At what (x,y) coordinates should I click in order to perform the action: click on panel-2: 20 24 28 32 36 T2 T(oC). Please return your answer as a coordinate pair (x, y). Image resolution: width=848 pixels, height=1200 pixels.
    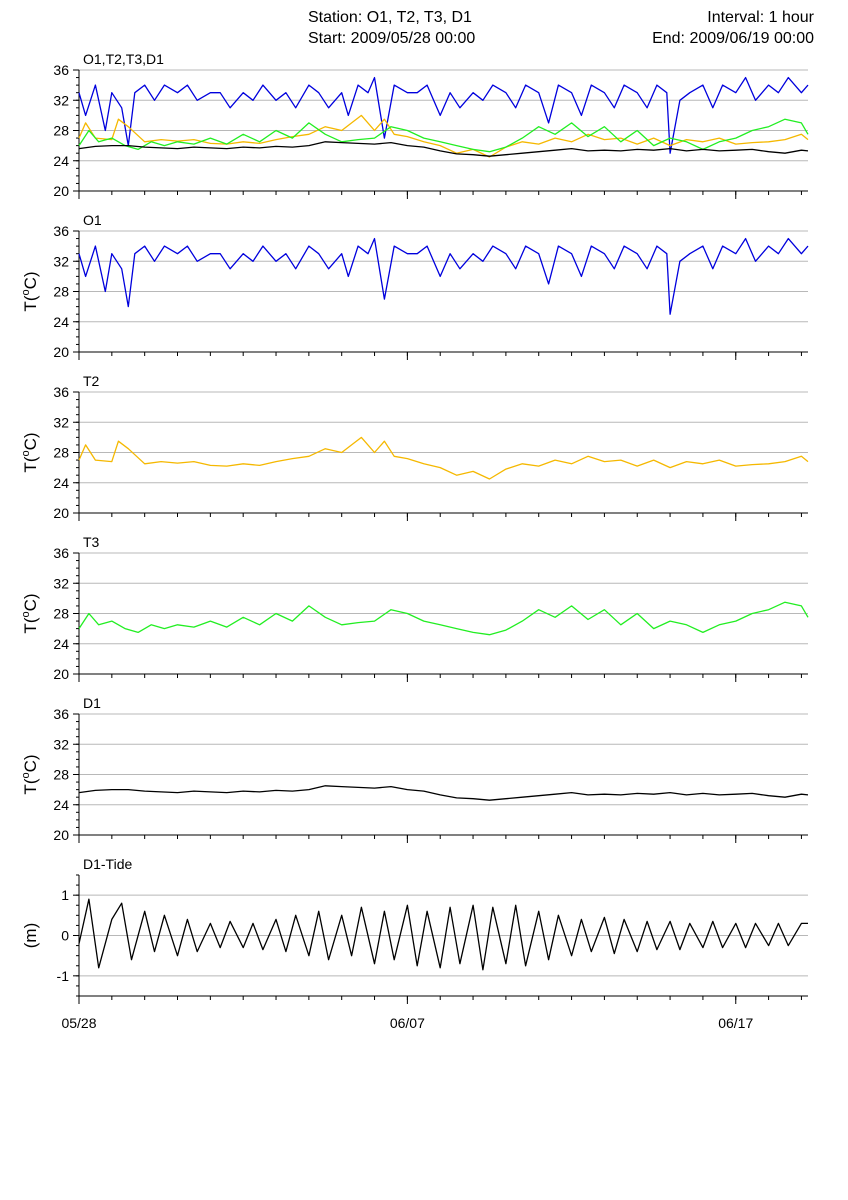
    Looking at the image, I should click on (414, 447).